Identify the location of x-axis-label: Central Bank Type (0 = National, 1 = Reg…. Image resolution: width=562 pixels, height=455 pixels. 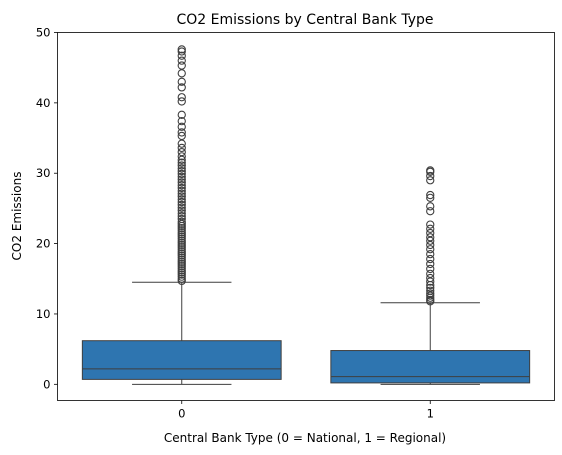
(305, 438).